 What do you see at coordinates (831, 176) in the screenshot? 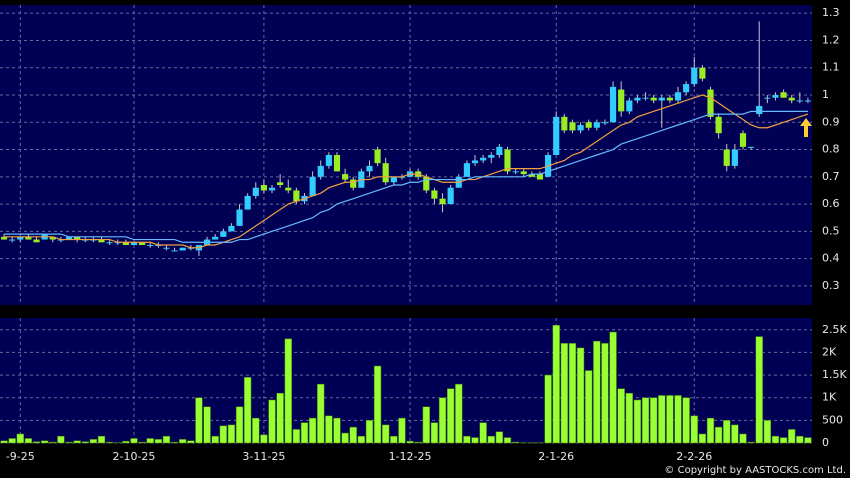
I see `y-tick-label: 0.7` at bounding box center [831, 176].